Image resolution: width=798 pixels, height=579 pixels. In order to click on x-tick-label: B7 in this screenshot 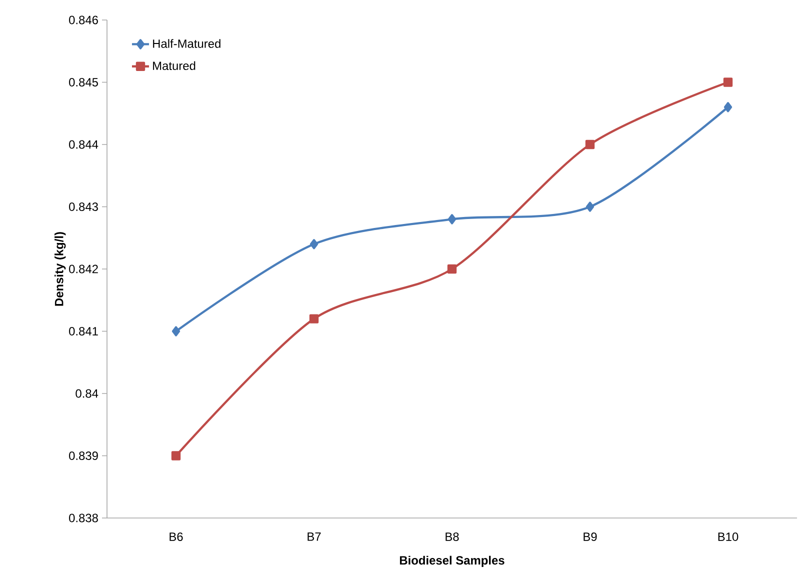, I will do `click(314, 536)`.